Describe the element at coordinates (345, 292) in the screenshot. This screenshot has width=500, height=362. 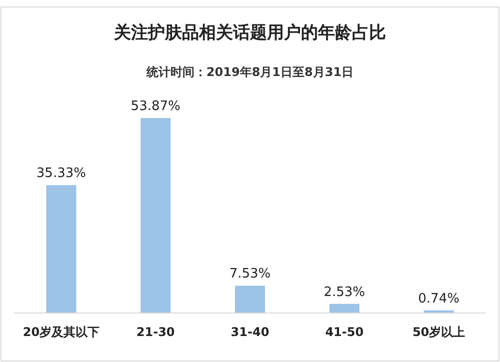
I see `data-label: 2.53%` at that location.